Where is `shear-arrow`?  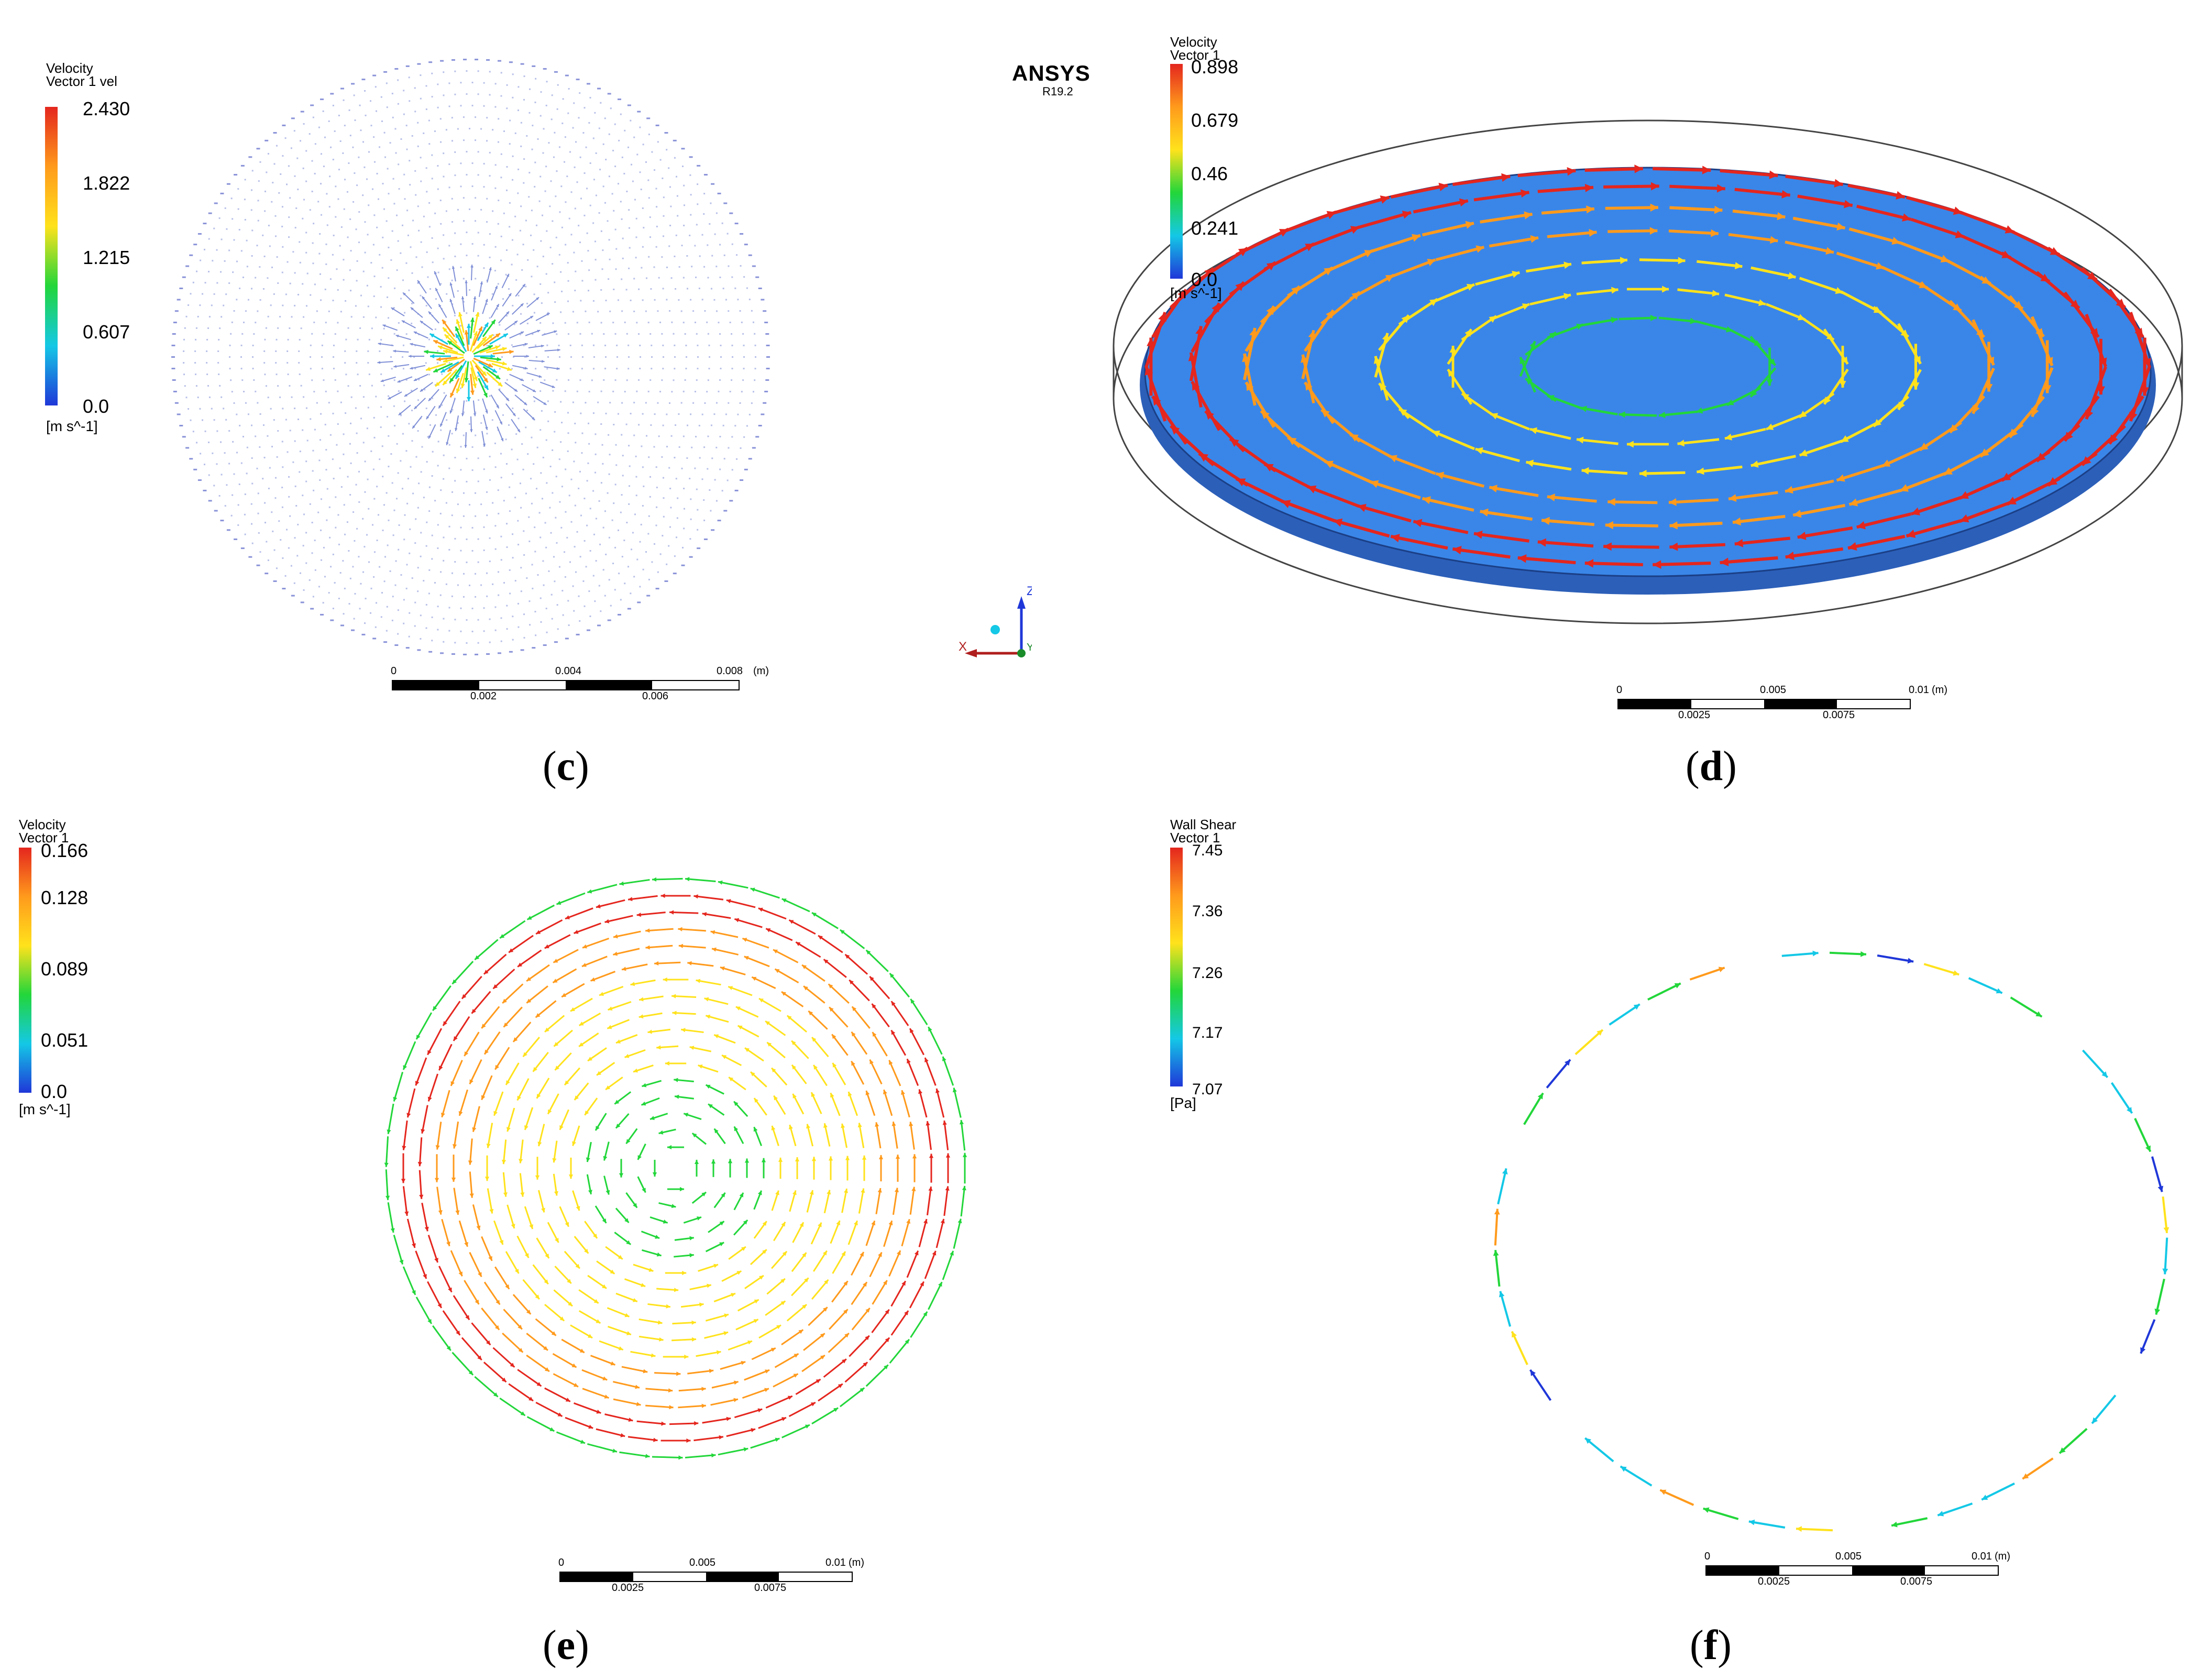 shear-arrow is located at coordinates (1540, 1385).